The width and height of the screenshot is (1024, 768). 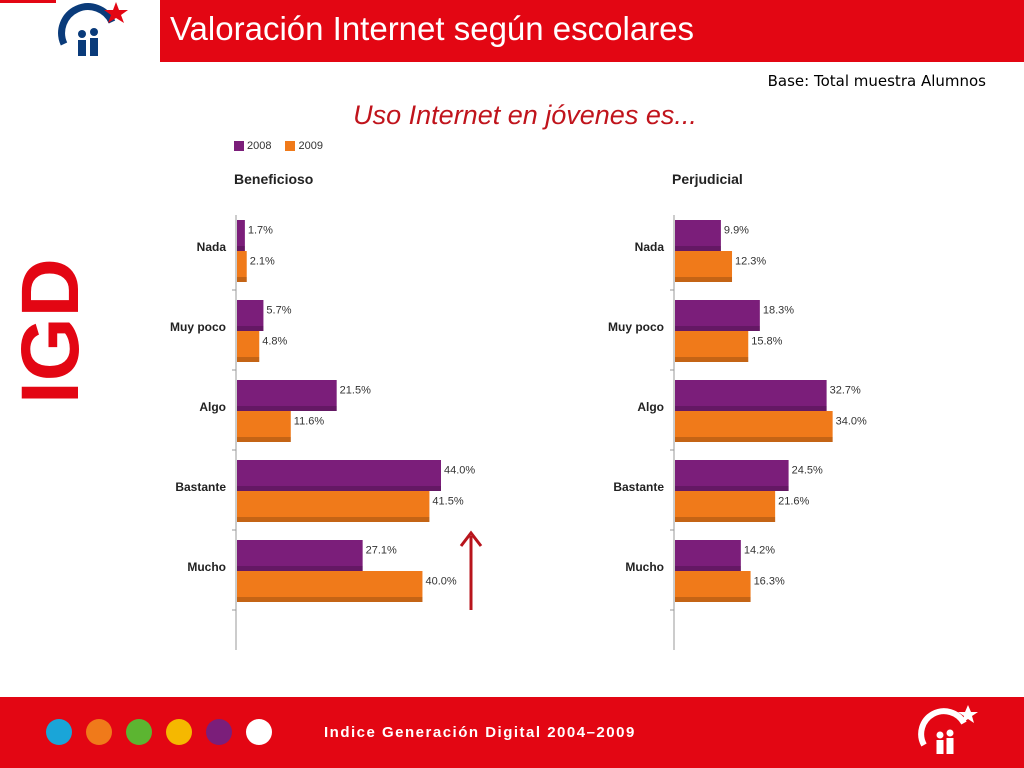 I want to click on title-bar: Valoración Internet según escolares, so click(x=592, y=31).